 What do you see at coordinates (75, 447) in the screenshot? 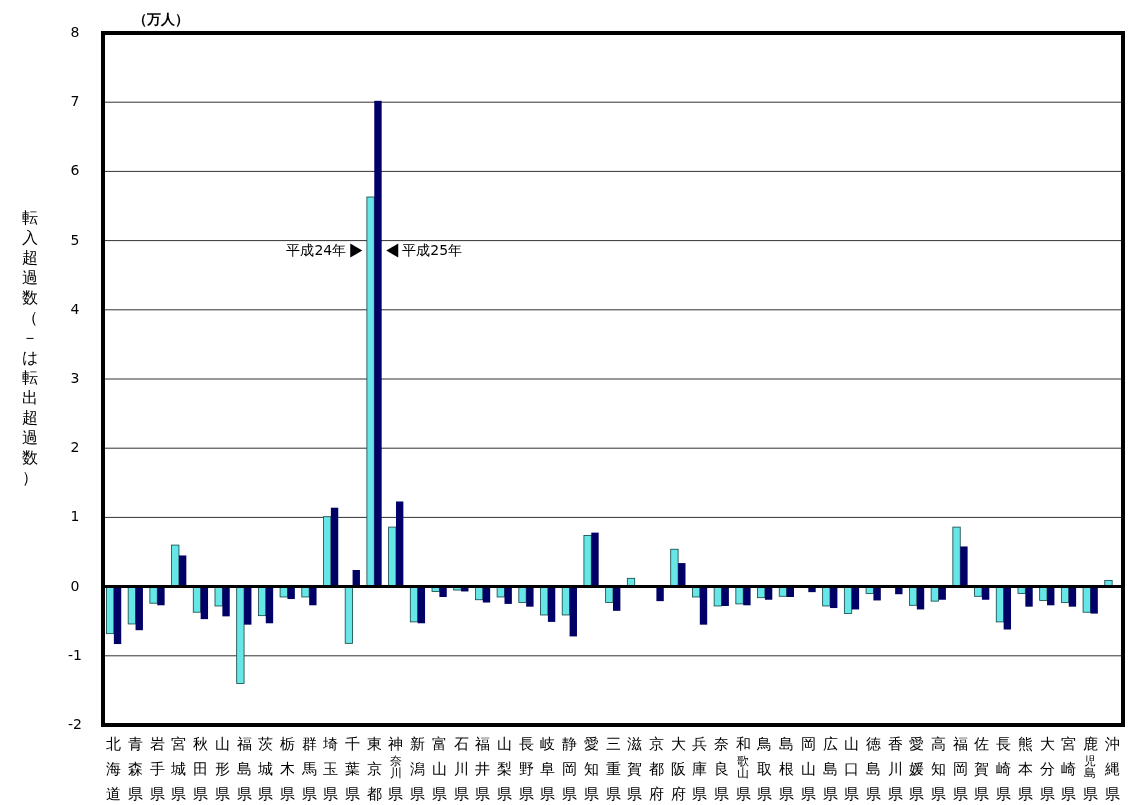
I see `y-tick-label: 2` at bounding box center [75, 447].